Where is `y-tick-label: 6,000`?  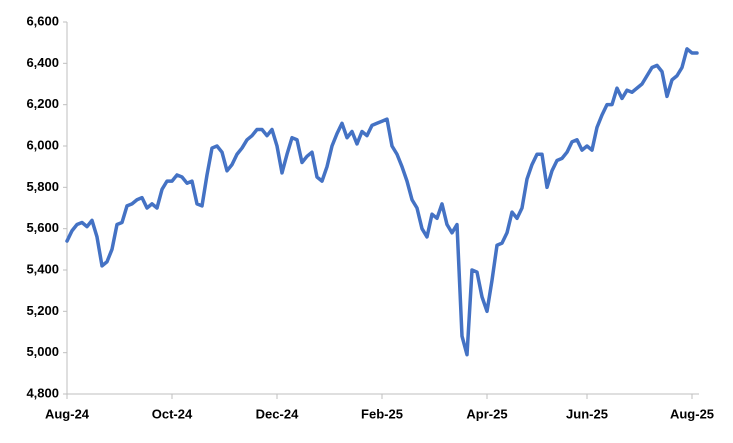 y-tick-label: 6,000 is located at coordinates (42, 144).